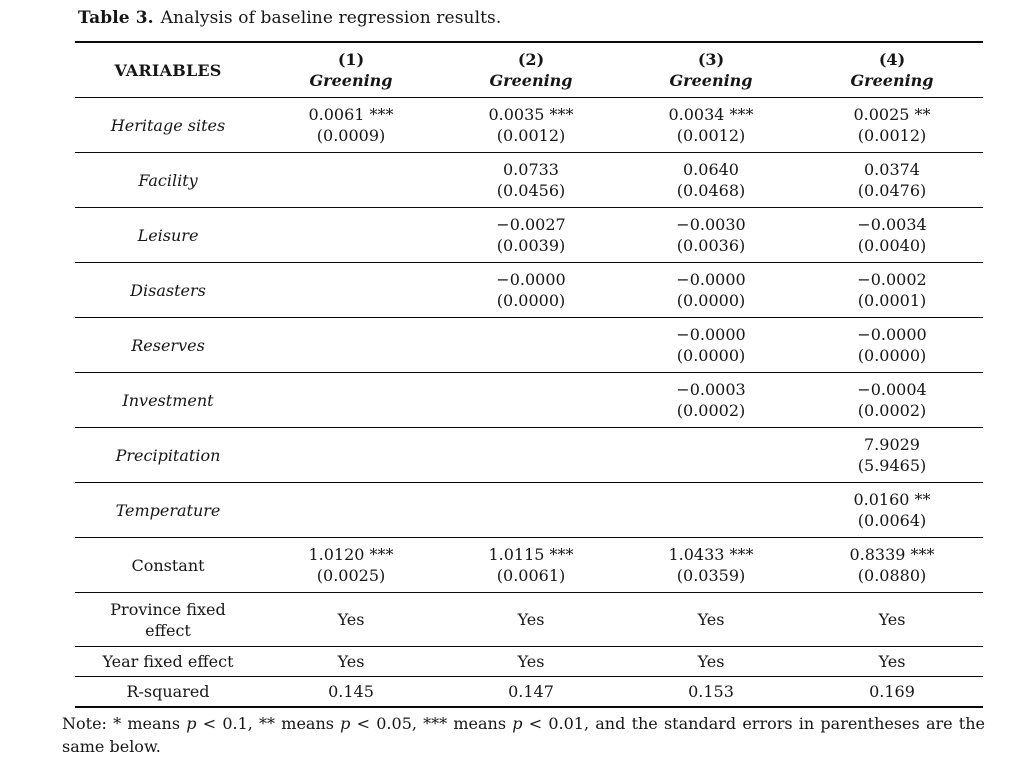  I want to click on coef-cell: 0.8339 *** (0.0880), so click(892, 565).